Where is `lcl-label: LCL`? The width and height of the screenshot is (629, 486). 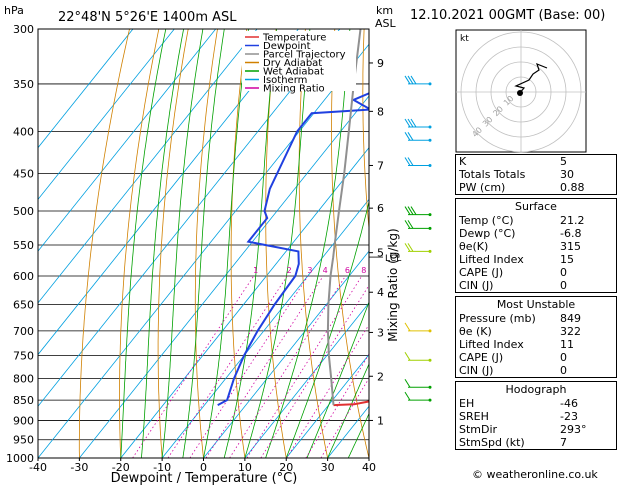
lcl-label: LCL is located at coordinates (393, 259).